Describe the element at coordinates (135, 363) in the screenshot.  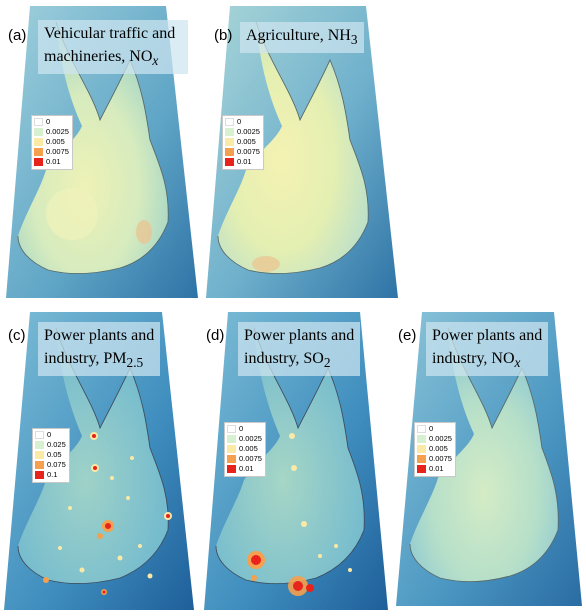
I see `title-subscript: 2.5` at that location.